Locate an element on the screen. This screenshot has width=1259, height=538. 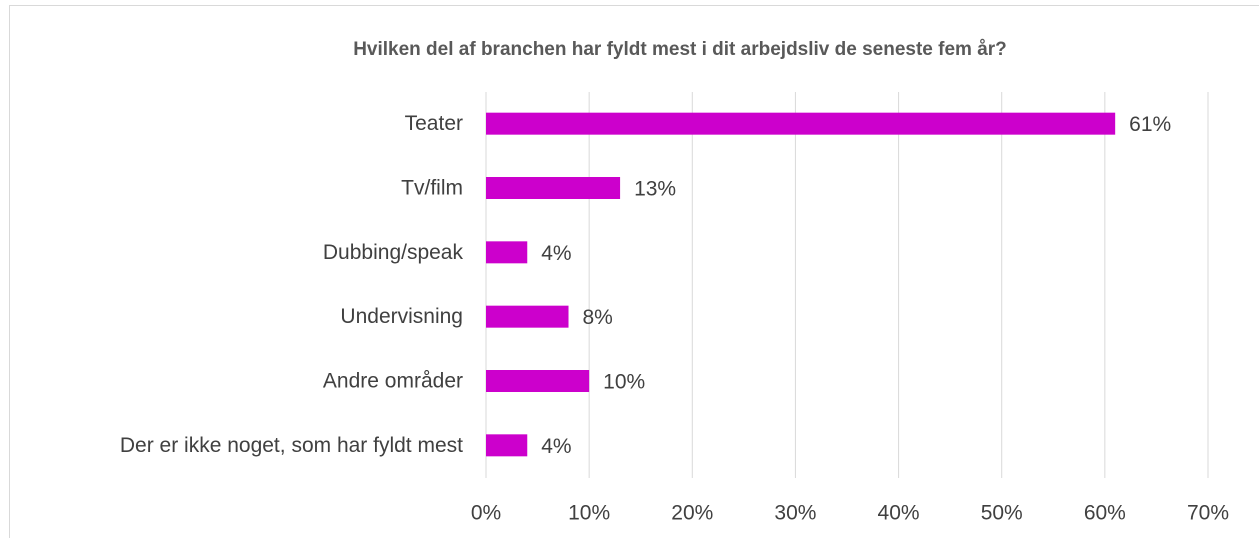
data-label: 8% is located at coordinates (598, 317).